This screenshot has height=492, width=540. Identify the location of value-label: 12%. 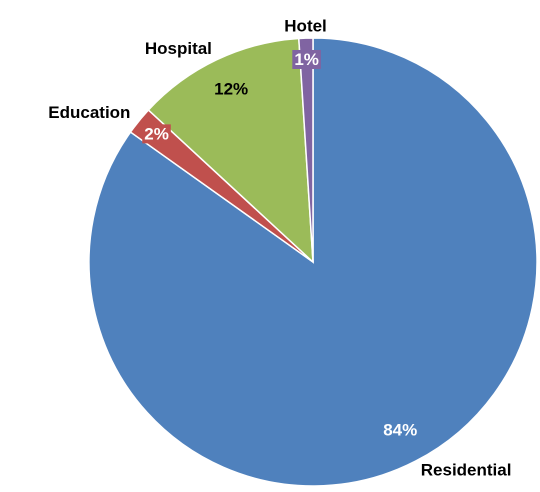
(231, 89).